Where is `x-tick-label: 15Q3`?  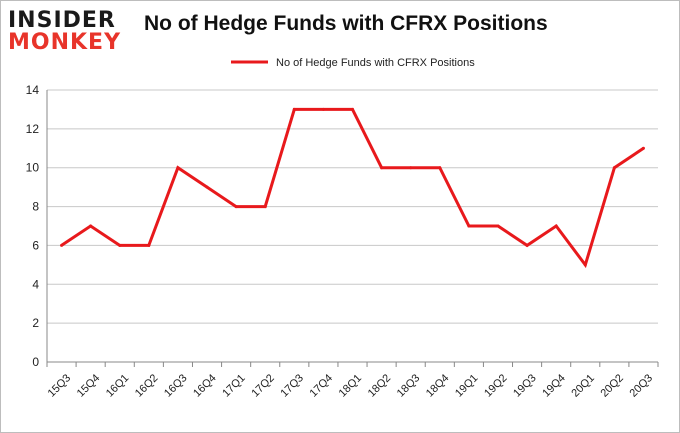 x-tick-label: 15Q3 is located at coordinates (60, 386).